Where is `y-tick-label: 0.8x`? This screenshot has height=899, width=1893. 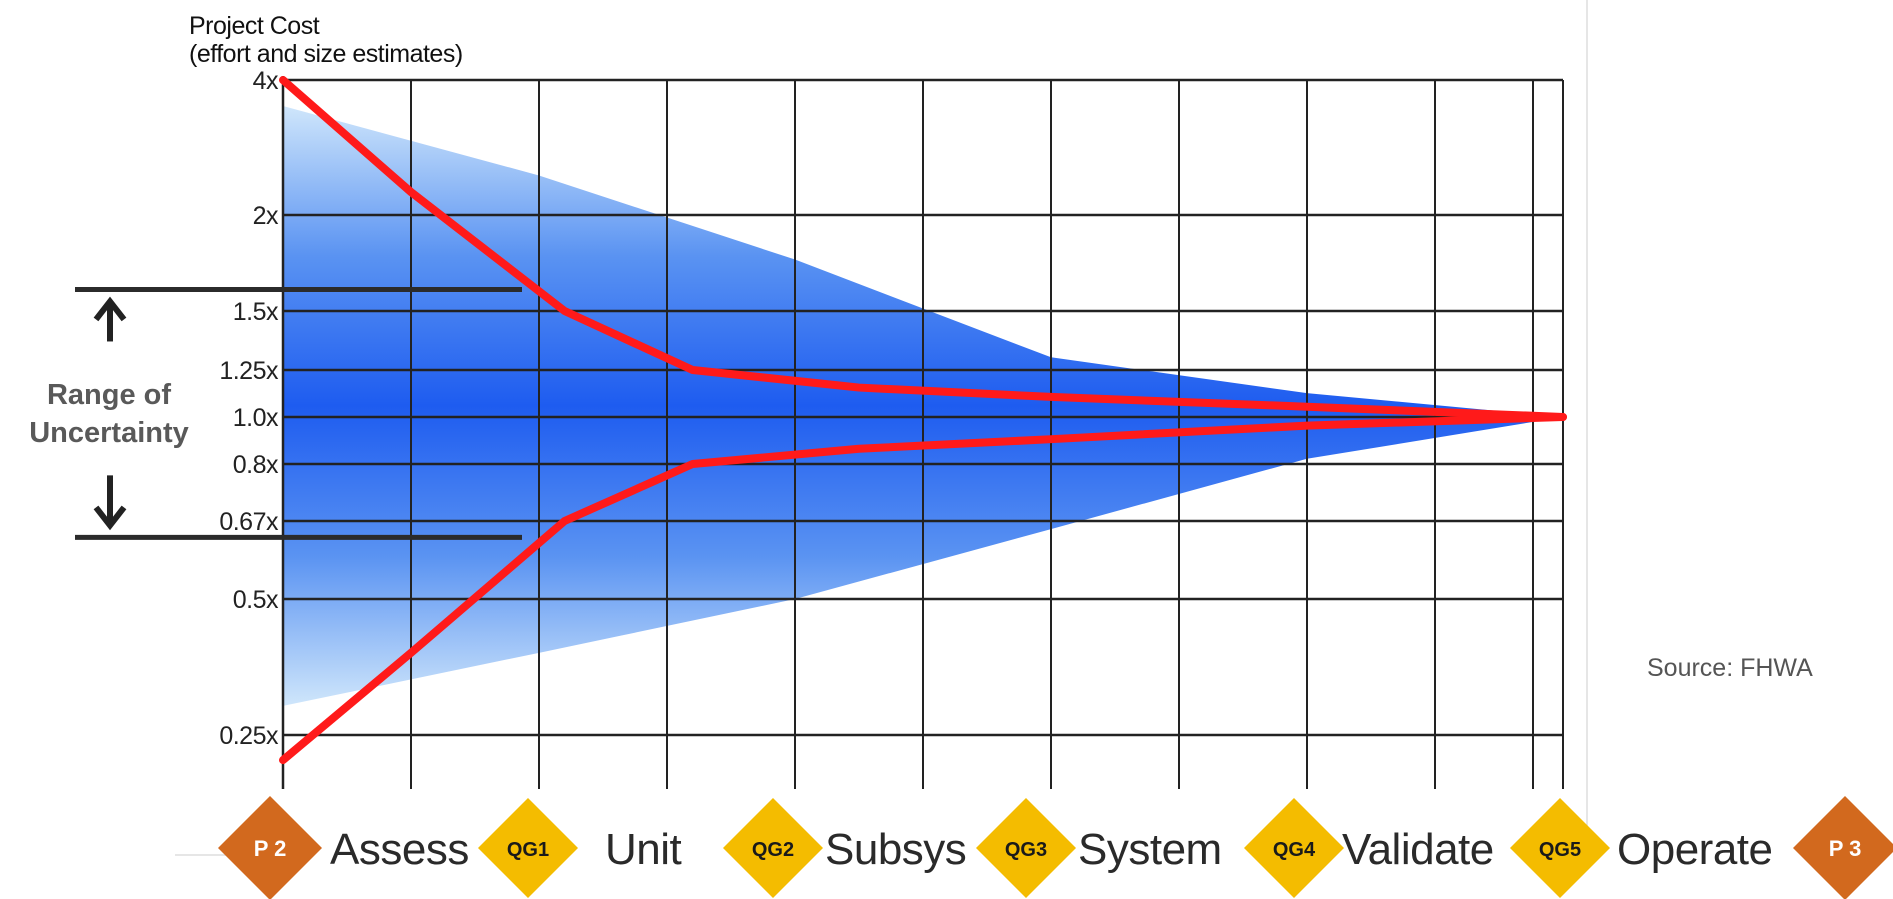 y-tick-label: 0.8x is located at coordinates (256, 465).